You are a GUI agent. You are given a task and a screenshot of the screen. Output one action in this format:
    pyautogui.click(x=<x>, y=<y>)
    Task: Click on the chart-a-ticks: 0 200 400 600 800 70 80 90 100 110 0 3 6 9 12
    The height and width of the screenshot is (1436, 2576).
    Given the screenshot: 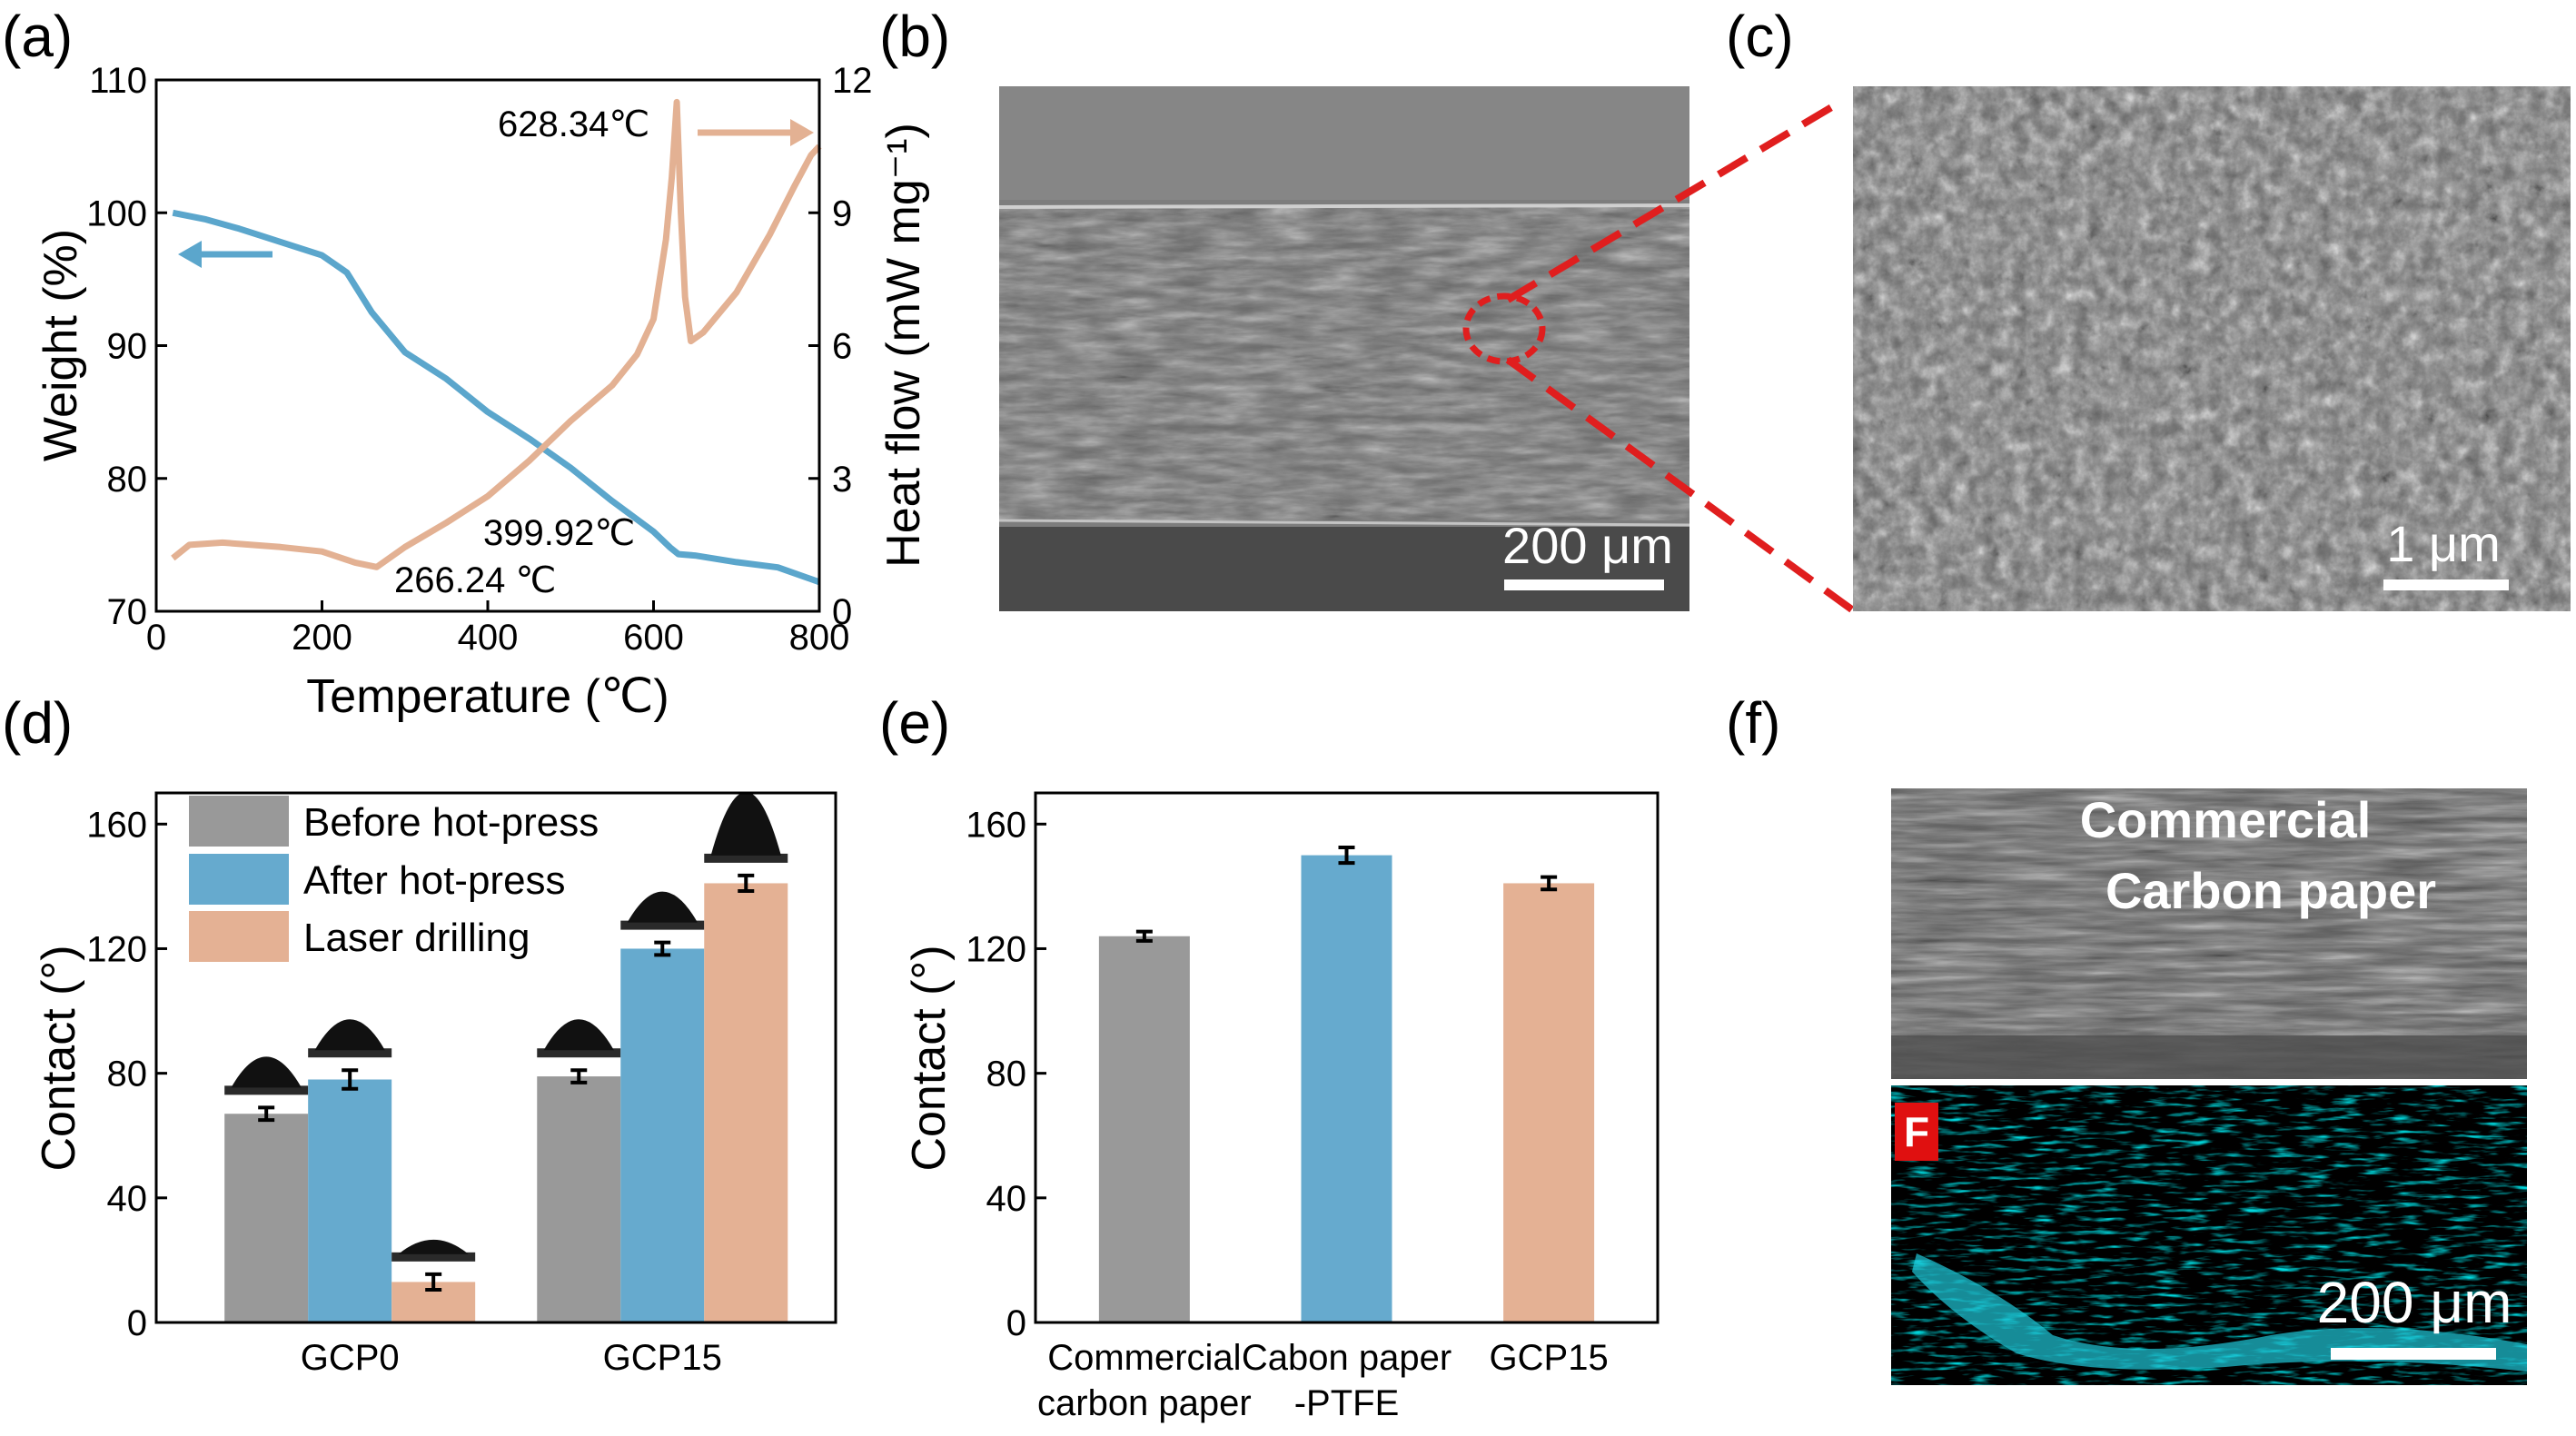 What is the action you would take?
    pyautogui.click(x=479, y=359)
    